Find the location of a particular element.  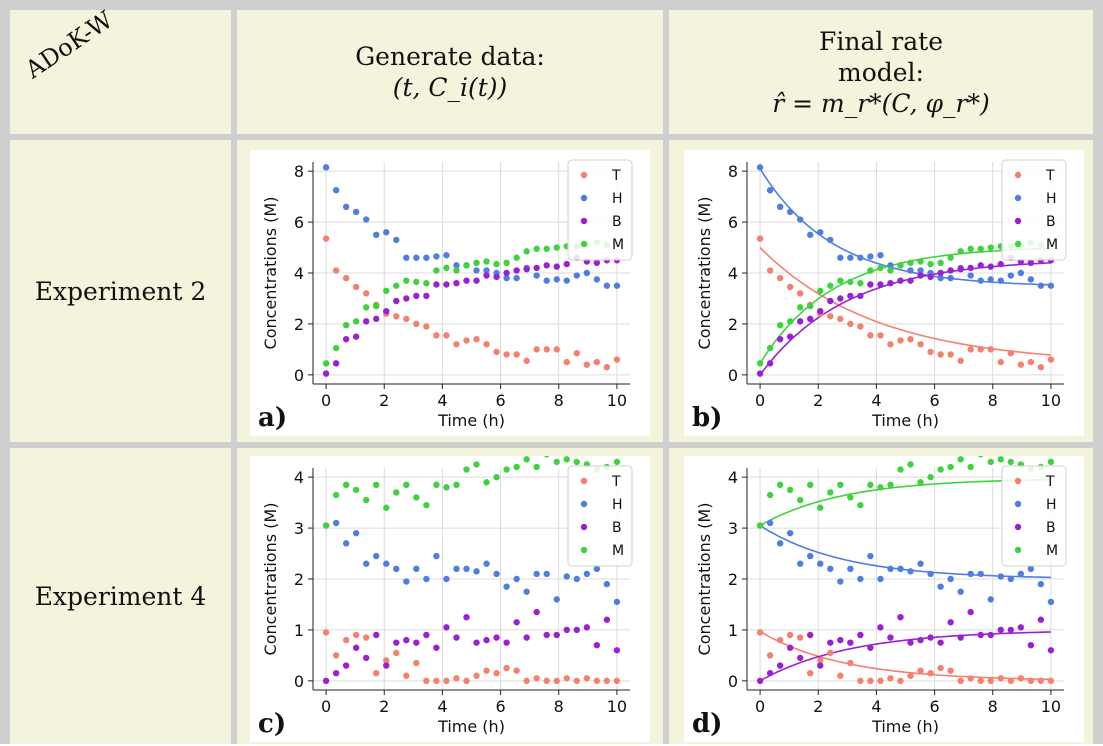

legend-marker-T is located at coordinates (584, 175).